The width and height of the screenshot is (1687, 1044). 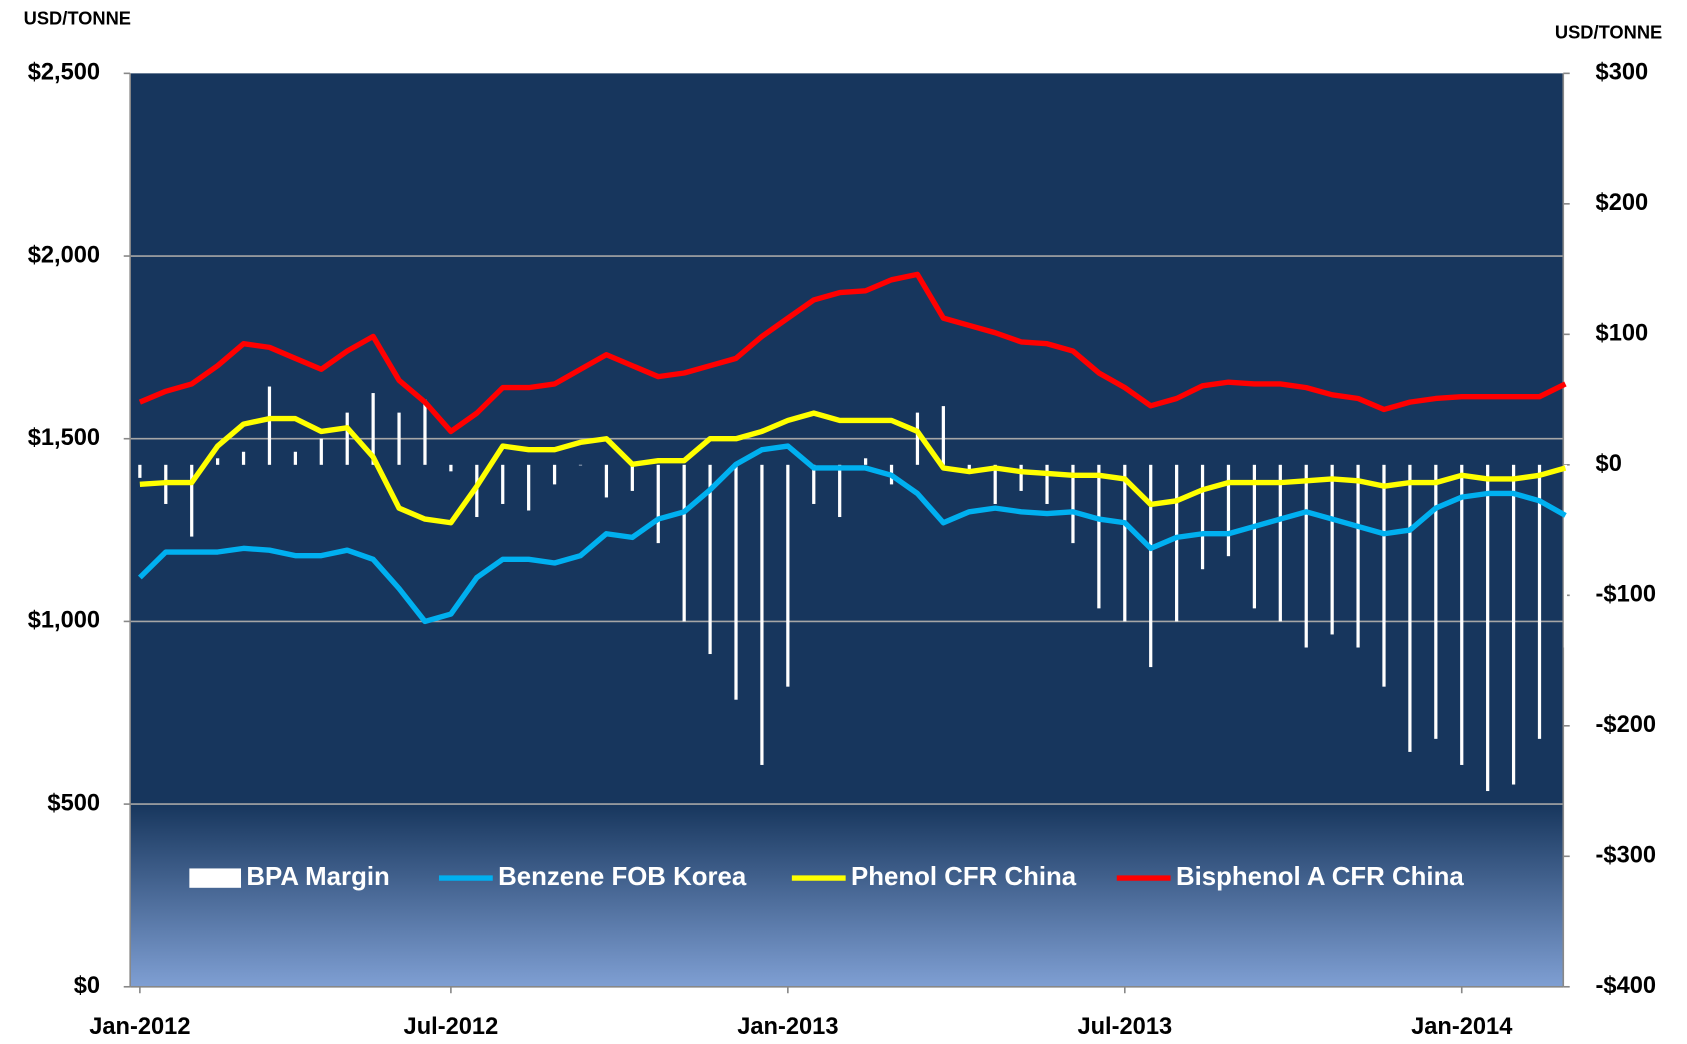 I want to click on y2-tick-label: $100, so click(x=1622, y=334).